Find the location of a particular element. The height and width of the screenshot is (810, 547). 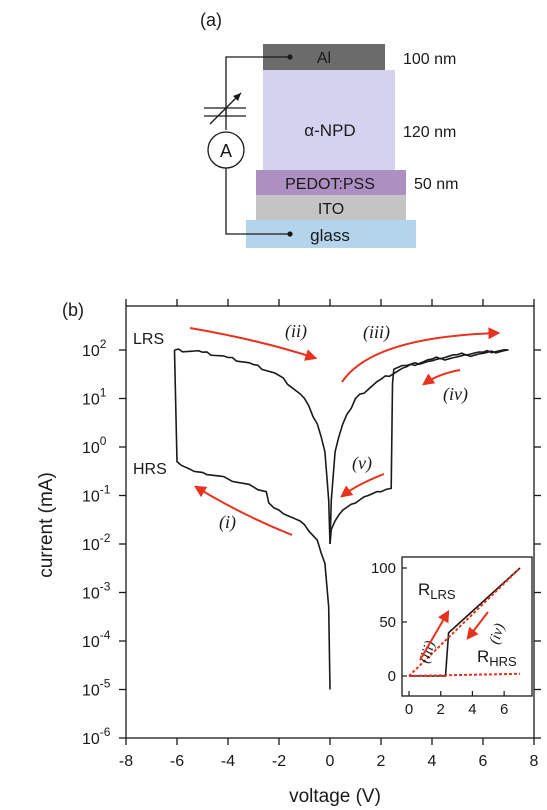

x-tick-label: -4 is located at coordinates (228, 761).